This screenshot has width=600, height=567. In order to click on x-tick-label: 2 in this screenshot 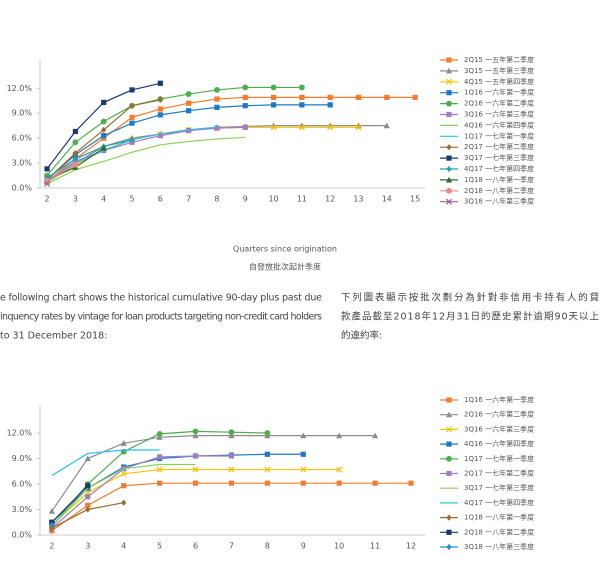, I will do `click(51, 546)`.